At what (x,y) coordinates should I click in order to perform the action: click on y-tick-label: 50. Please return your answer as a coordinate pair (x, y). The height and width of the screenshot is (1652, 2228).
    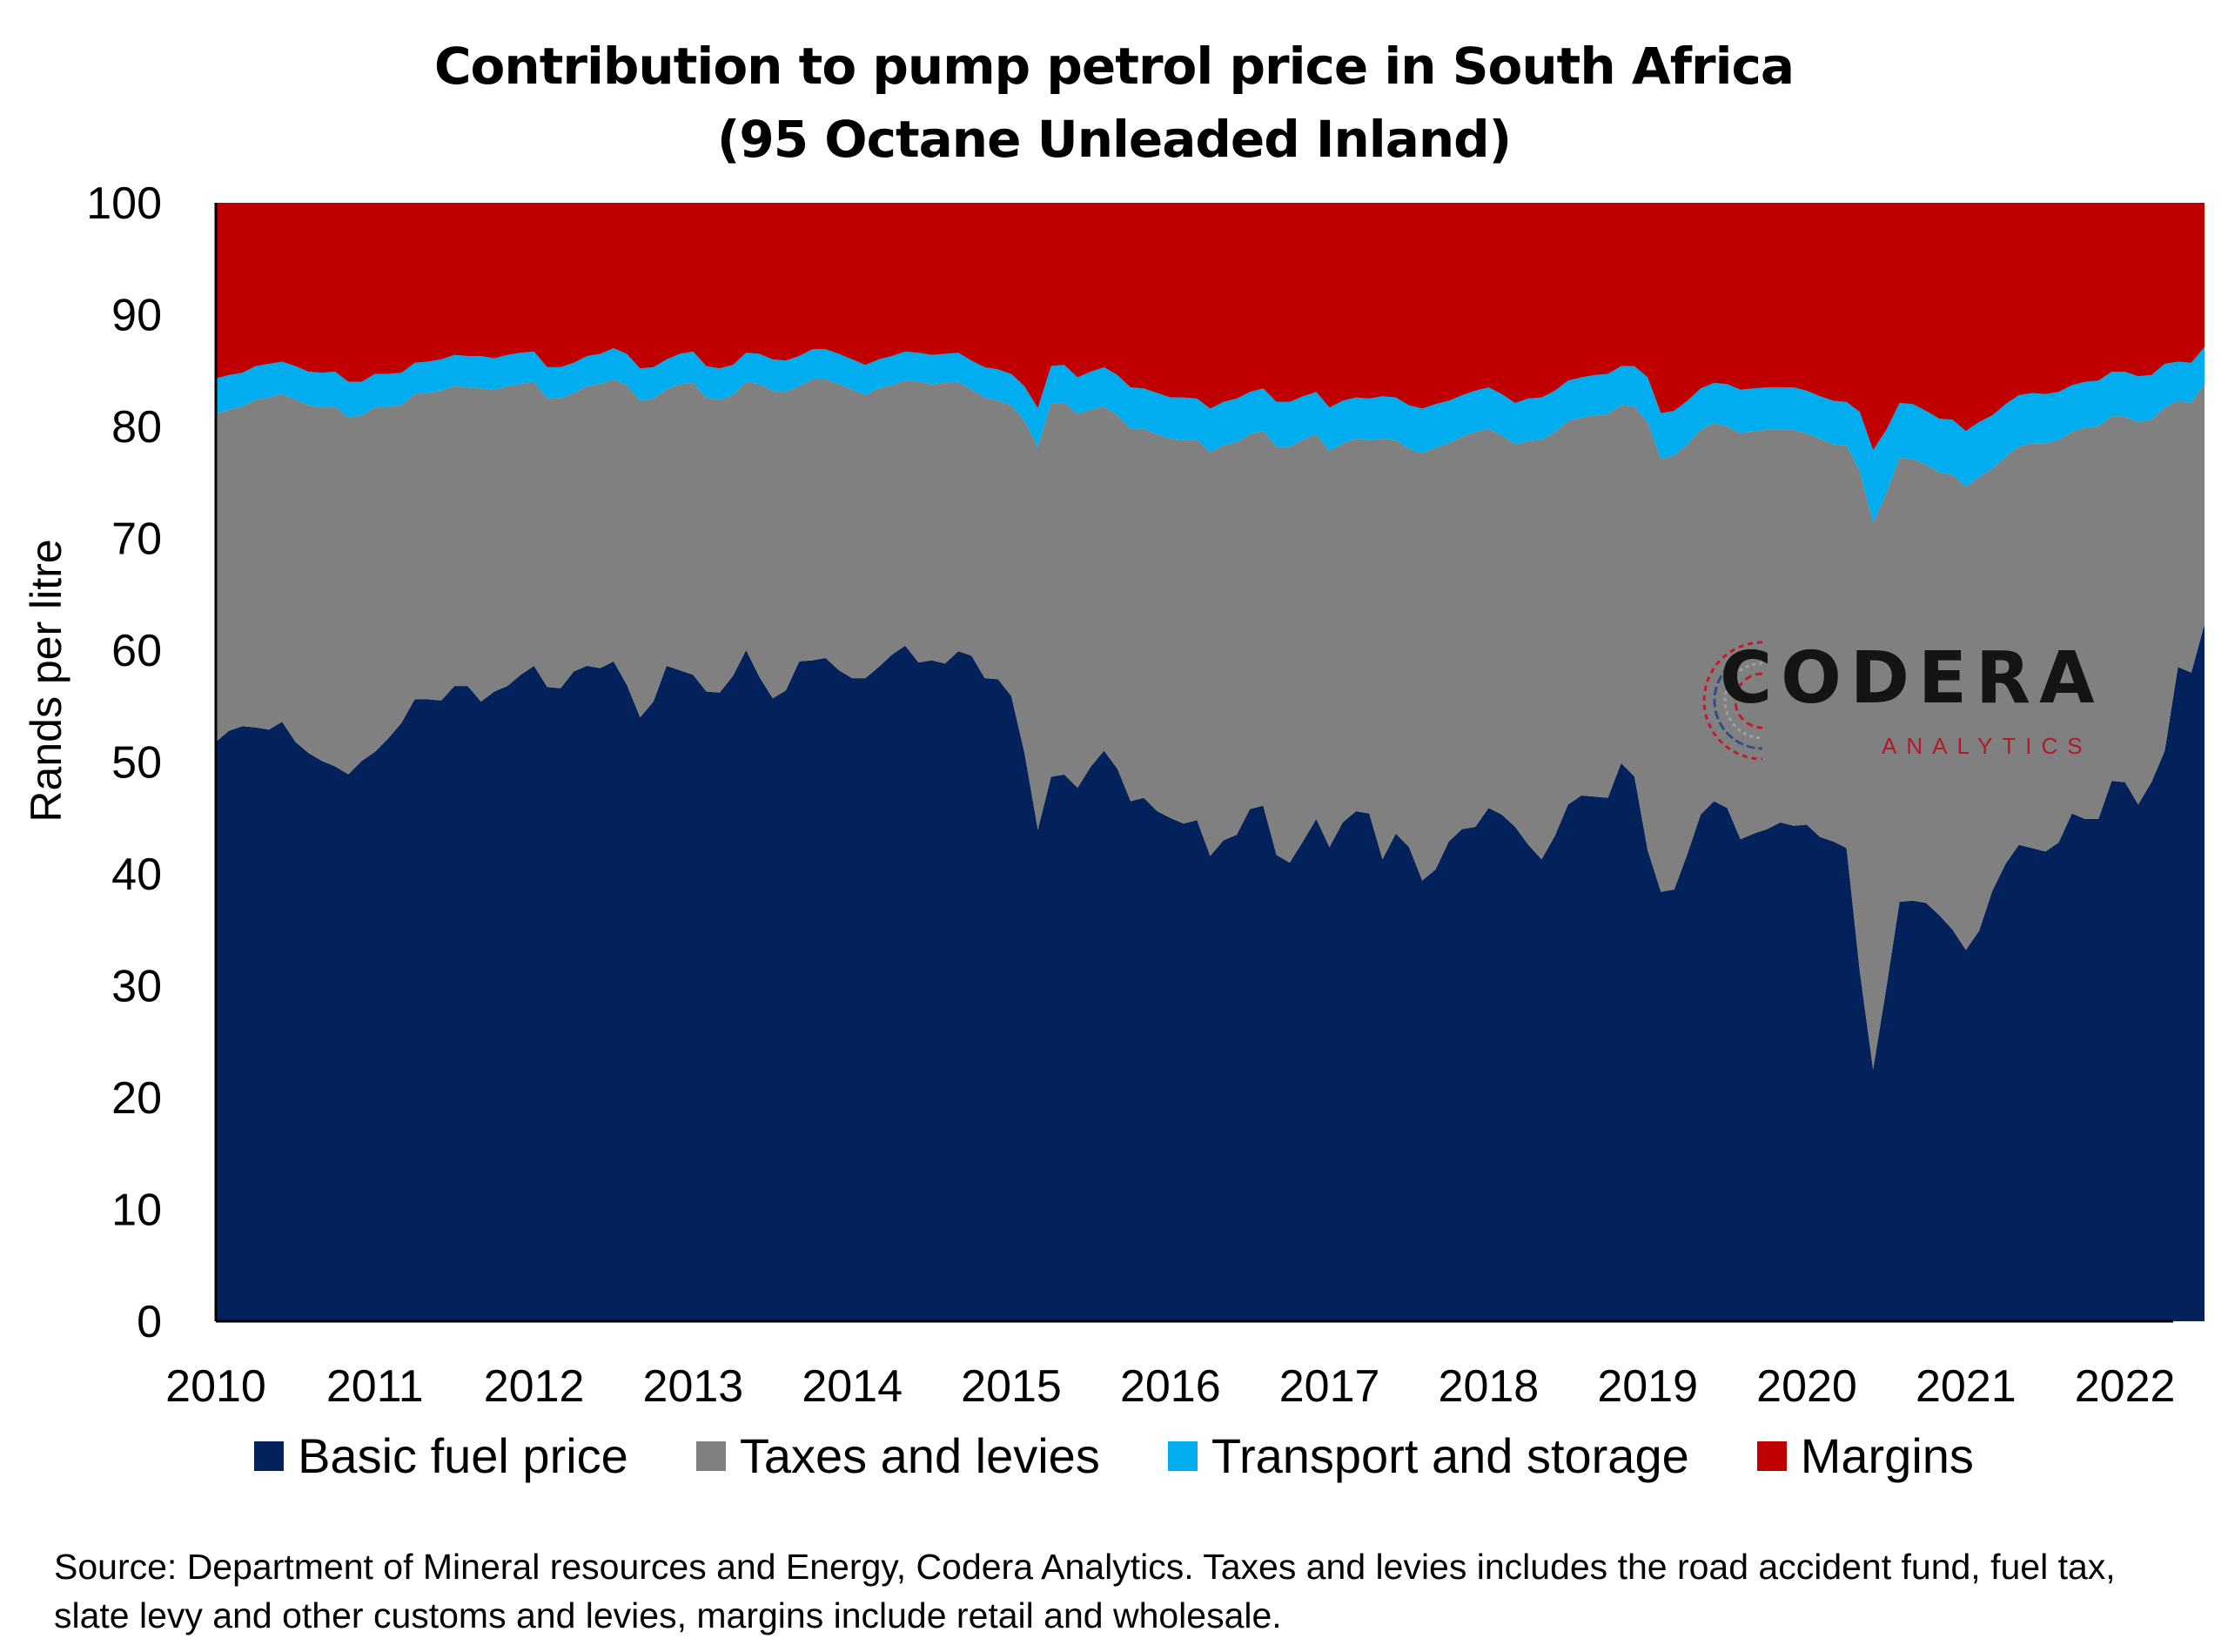
    Looking at the image, I should click on (136, 764).